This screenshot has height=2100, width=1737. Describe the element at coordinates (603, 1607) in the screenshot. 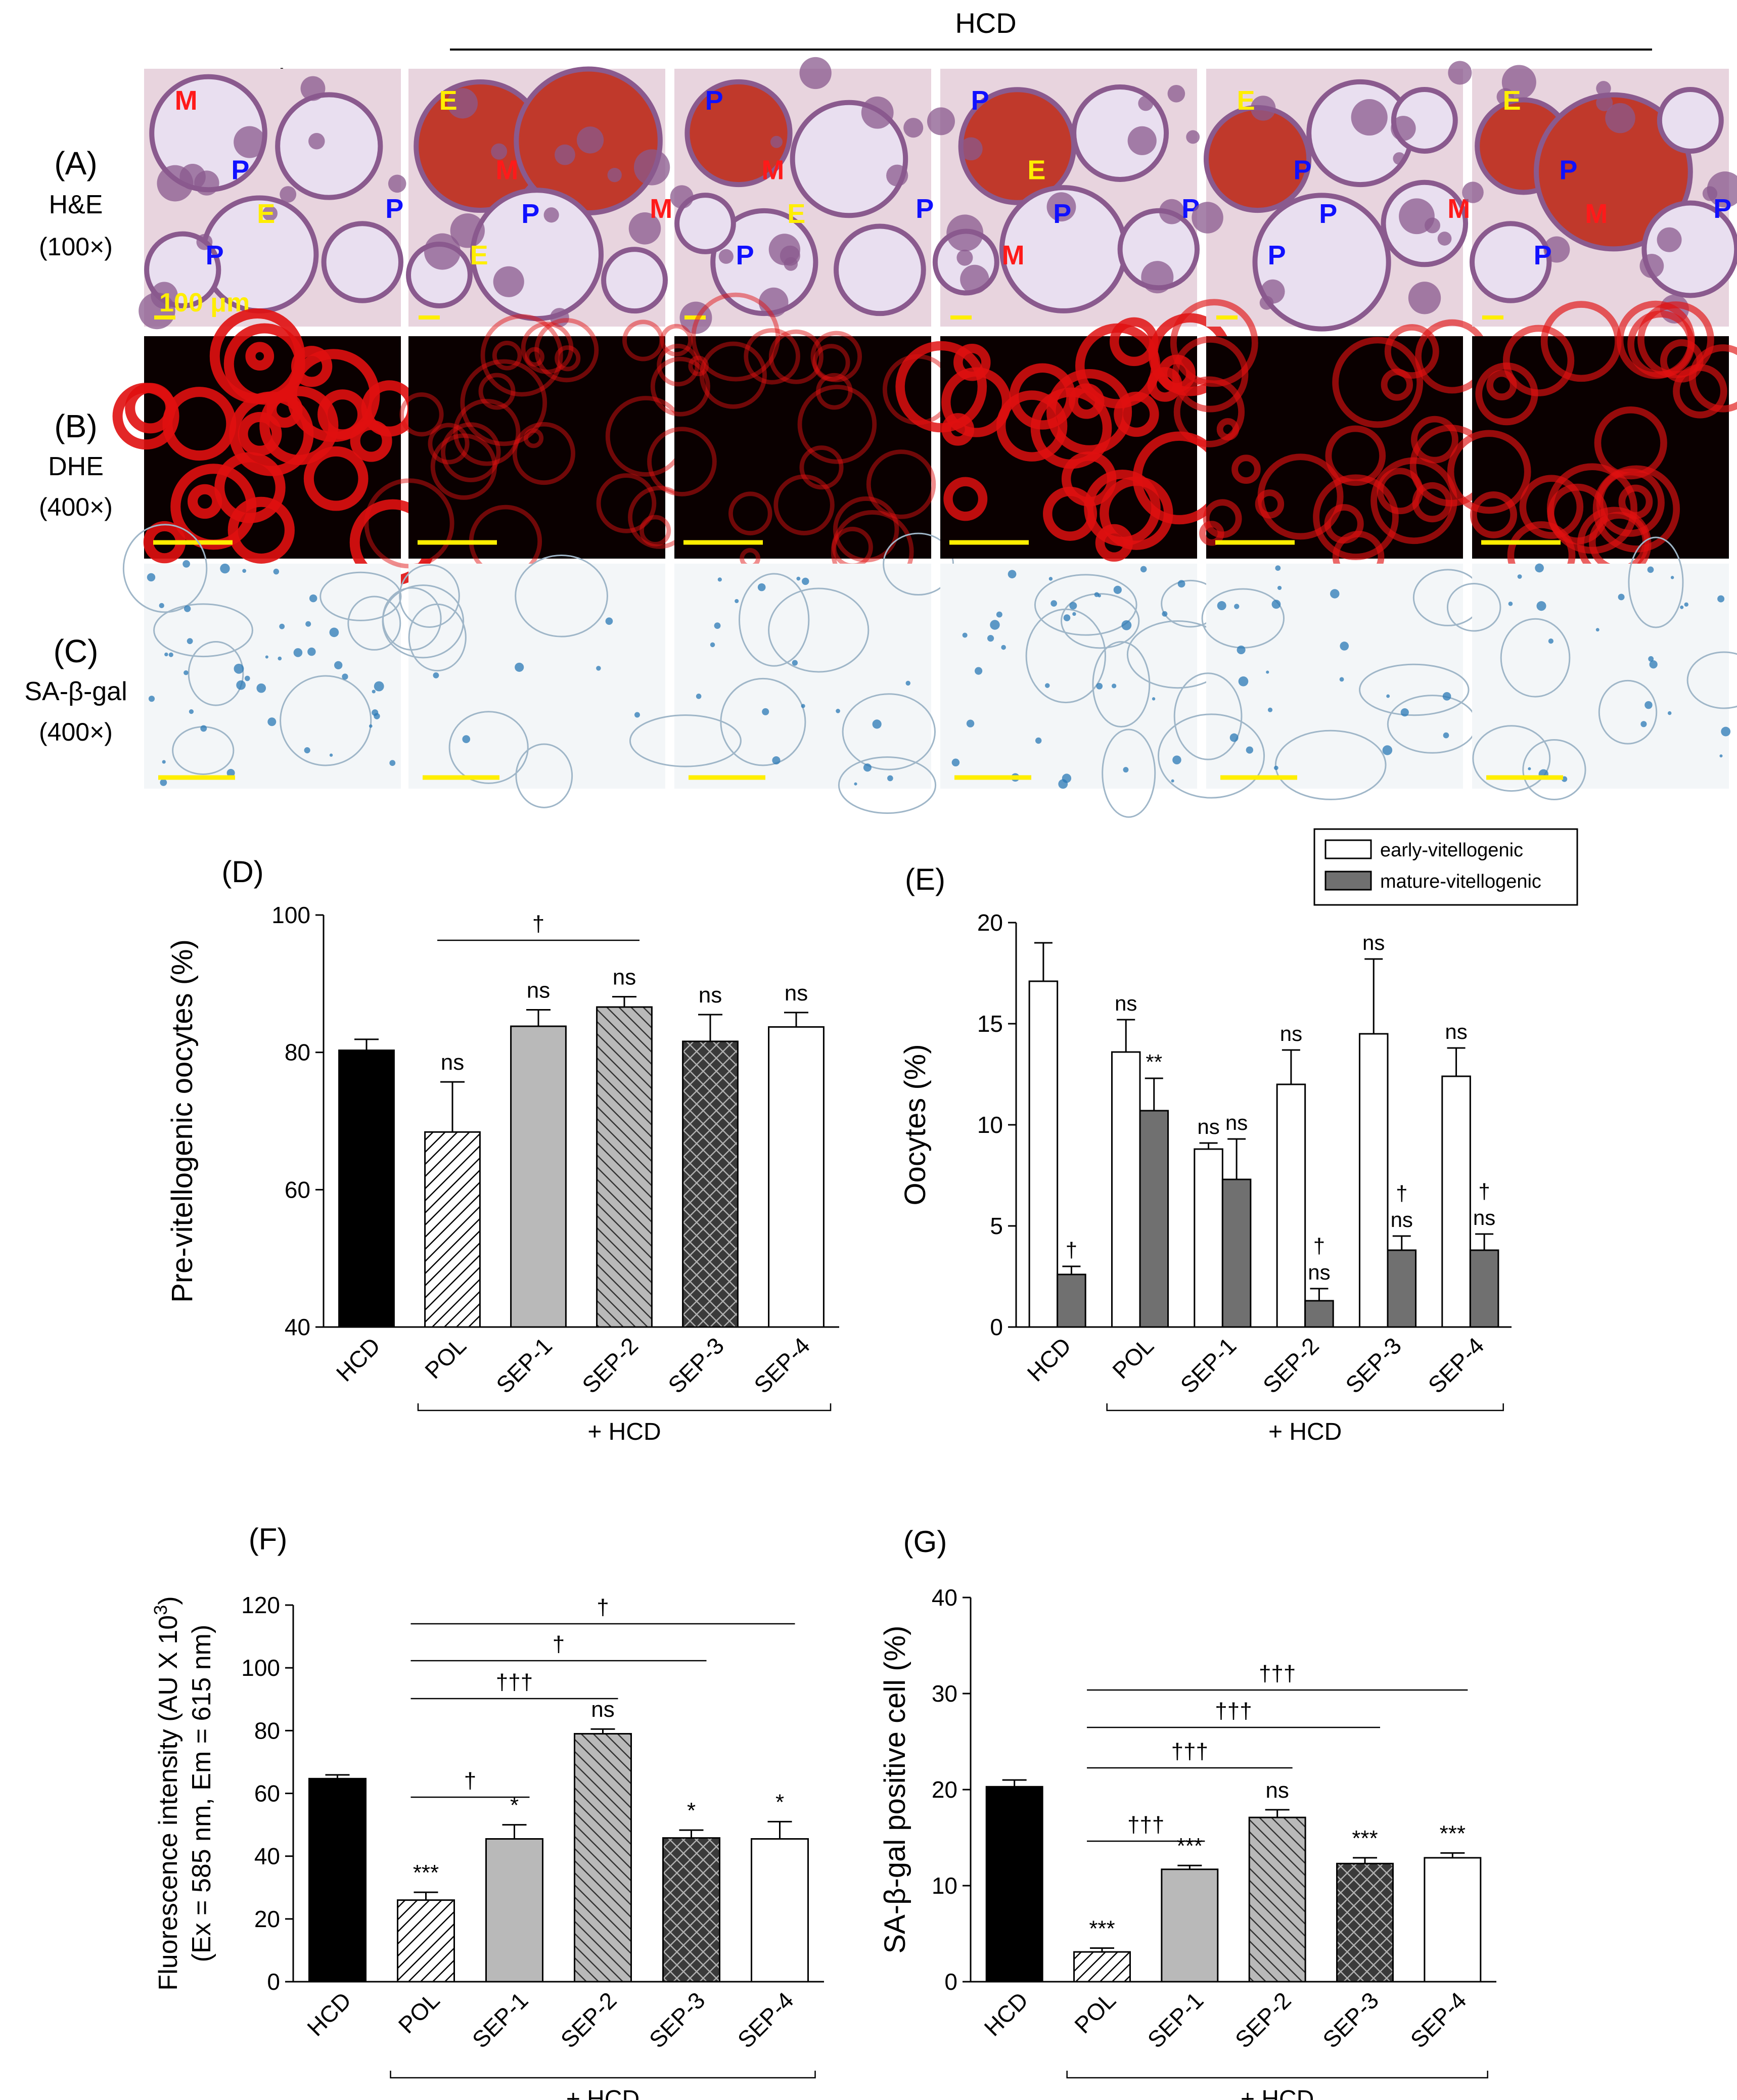

I see `comparison-label: †` at that location.